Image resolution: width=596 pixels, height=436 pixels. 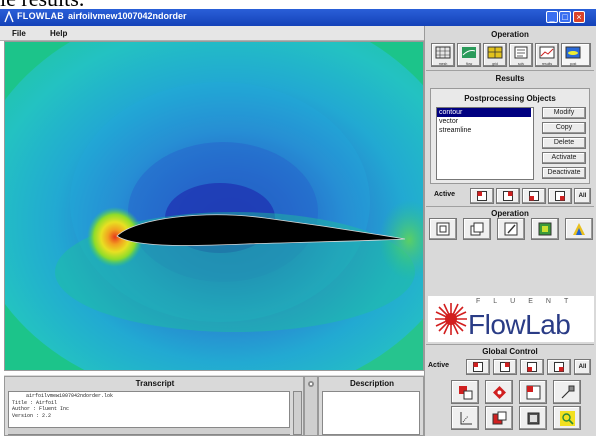 I want to click on select-tool-button, so click(x=465, y=392).